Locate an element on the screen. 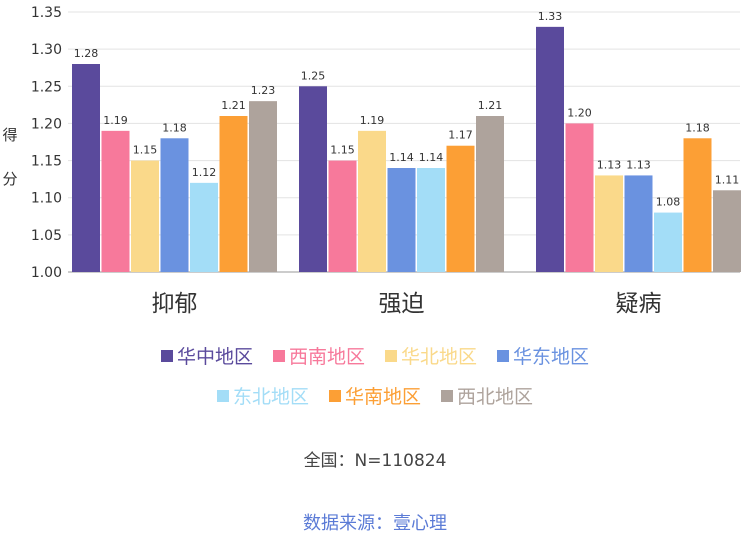 The image size is (750, 535). data-label: 1.28 is located at coordinates (86, 53).